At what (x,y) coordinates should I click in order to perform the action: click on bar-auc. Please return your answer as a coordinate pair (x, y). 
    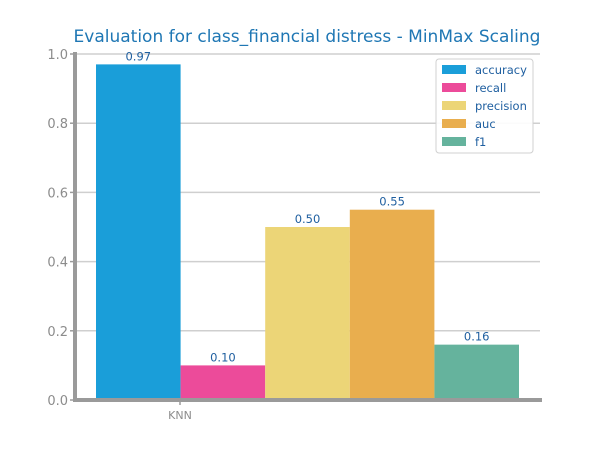
    Looking at the image, I should click on (392, 304).